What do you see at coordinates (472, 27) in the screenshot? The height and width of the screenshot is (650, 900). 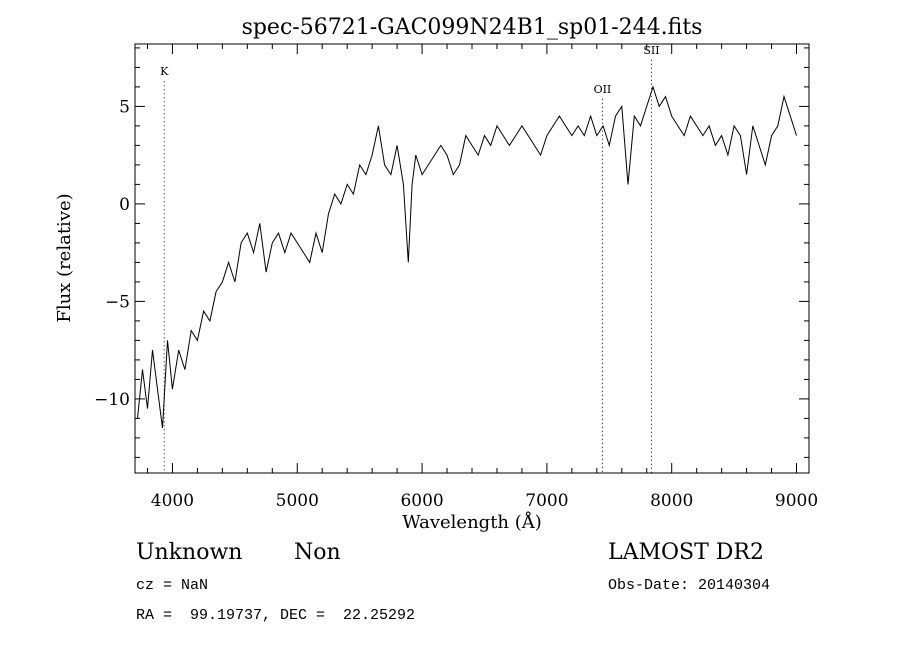 I see `chart-title: spec-56721-GAC099N24B1_sp01-244.fits` at bounding box center [472, 27].